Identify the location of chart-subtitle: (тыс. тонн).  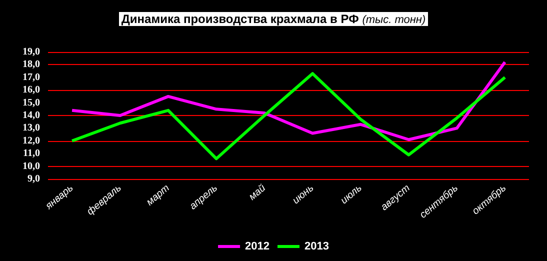
(394, 20).